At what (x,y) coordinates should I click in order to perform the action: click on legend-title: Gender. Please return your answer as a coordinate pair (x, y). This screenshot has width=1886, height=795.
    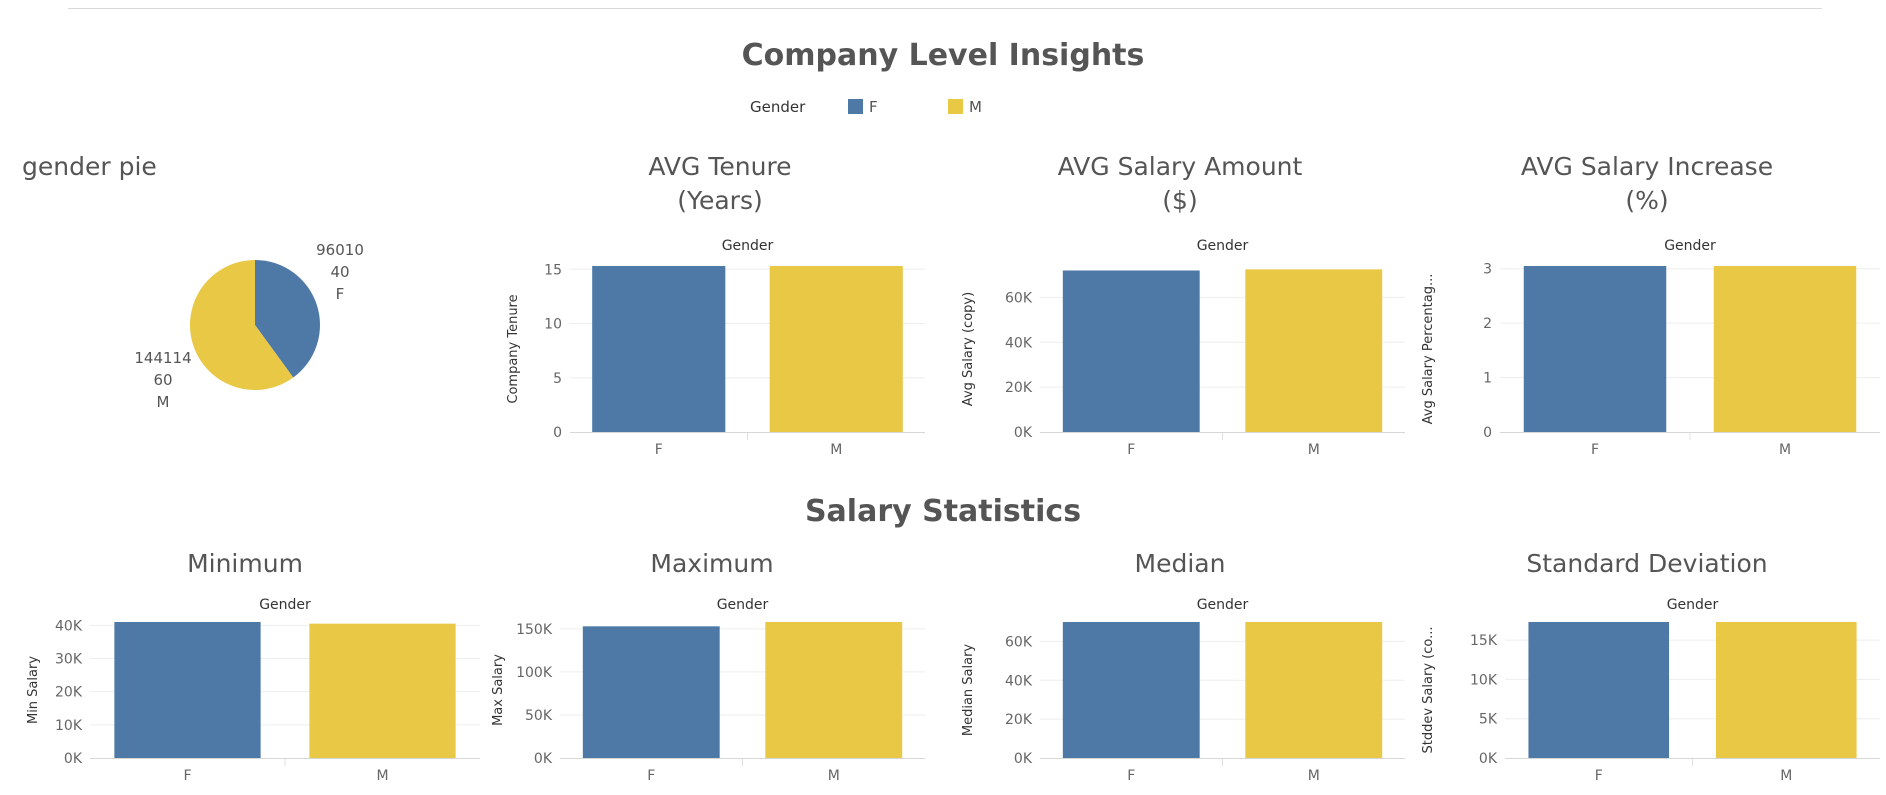
    Looking at the image, I should click on (778, 107).